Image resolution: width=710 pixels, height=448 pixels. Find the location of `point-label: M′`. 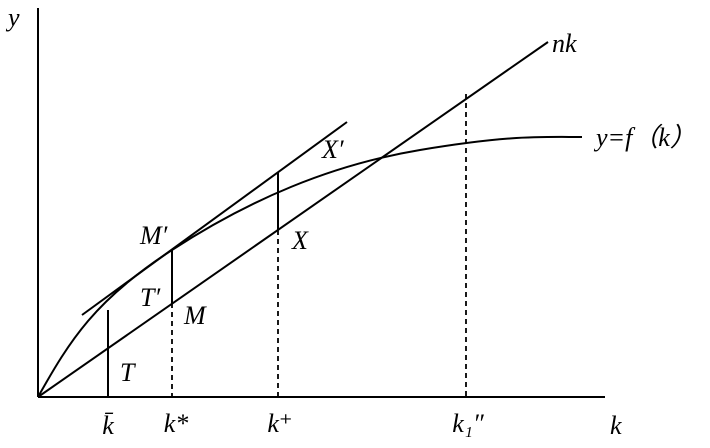

point-label: M′ is located at coordinates (153, 235).